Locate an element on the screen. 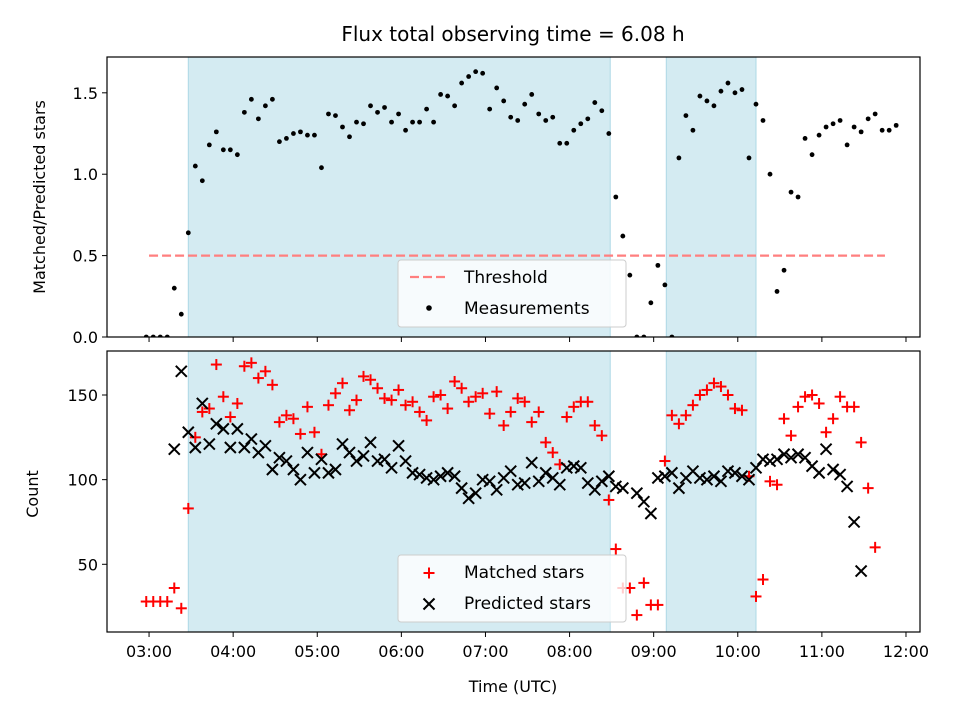  series-1-point-0-b is located at coordinates (174, 449).